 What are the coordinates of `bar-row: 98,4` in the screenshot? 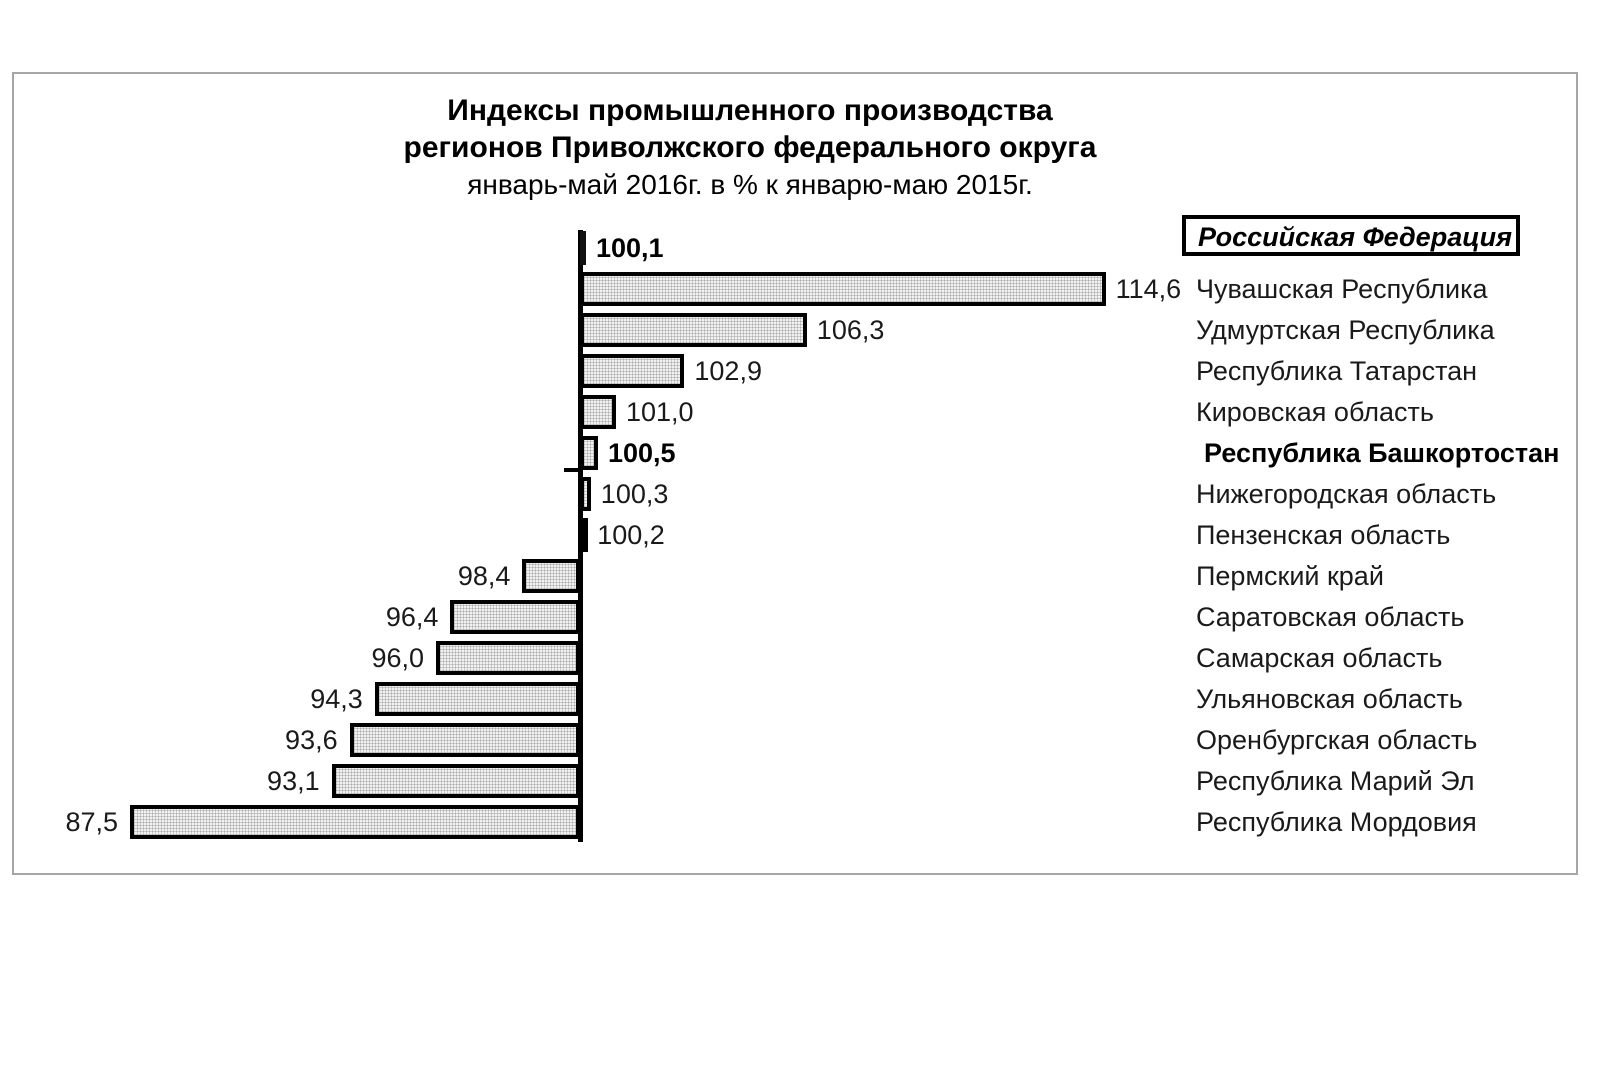 It's located at (800, 578).